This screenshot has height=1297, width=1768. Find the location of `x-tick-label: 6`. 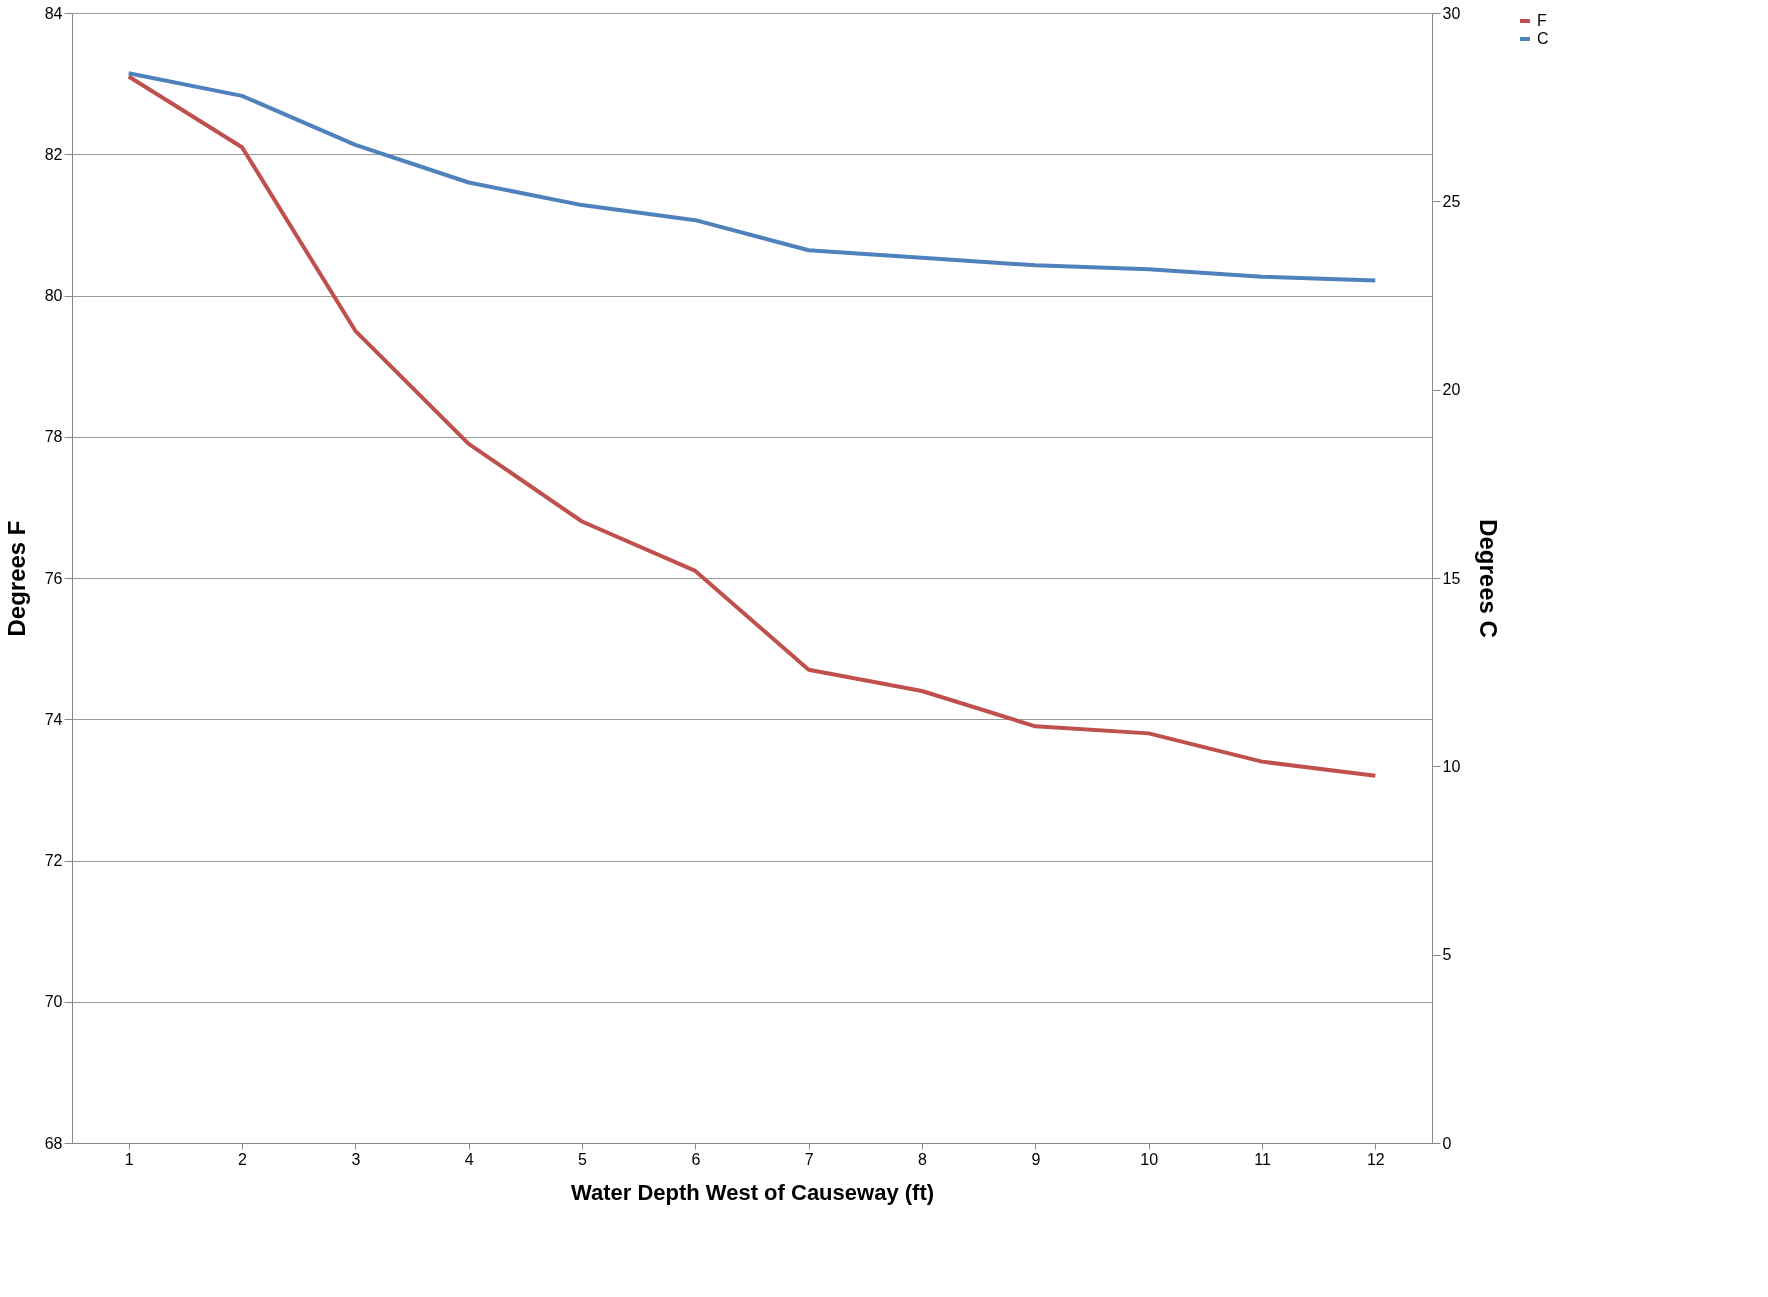

x-tick-label: 6 is located at coordinates (696, 1159).